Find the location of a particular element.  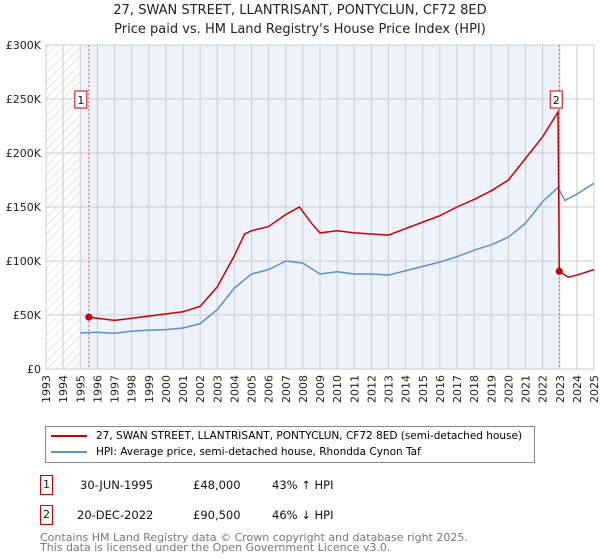

x-tick-label: 1996 is located at coordinates (97, 389).